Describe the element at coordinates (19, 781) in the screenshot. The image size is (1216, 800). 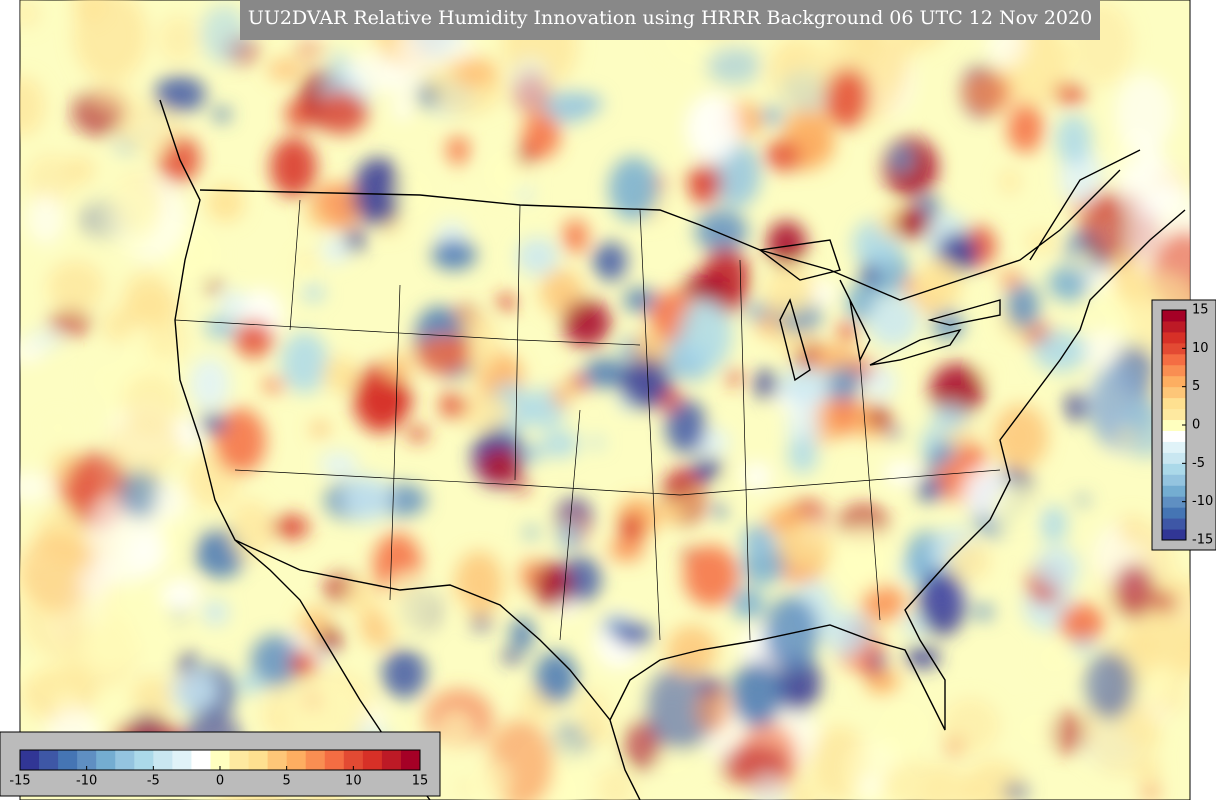
I see `colorbar-tick-label: -15` at that location.